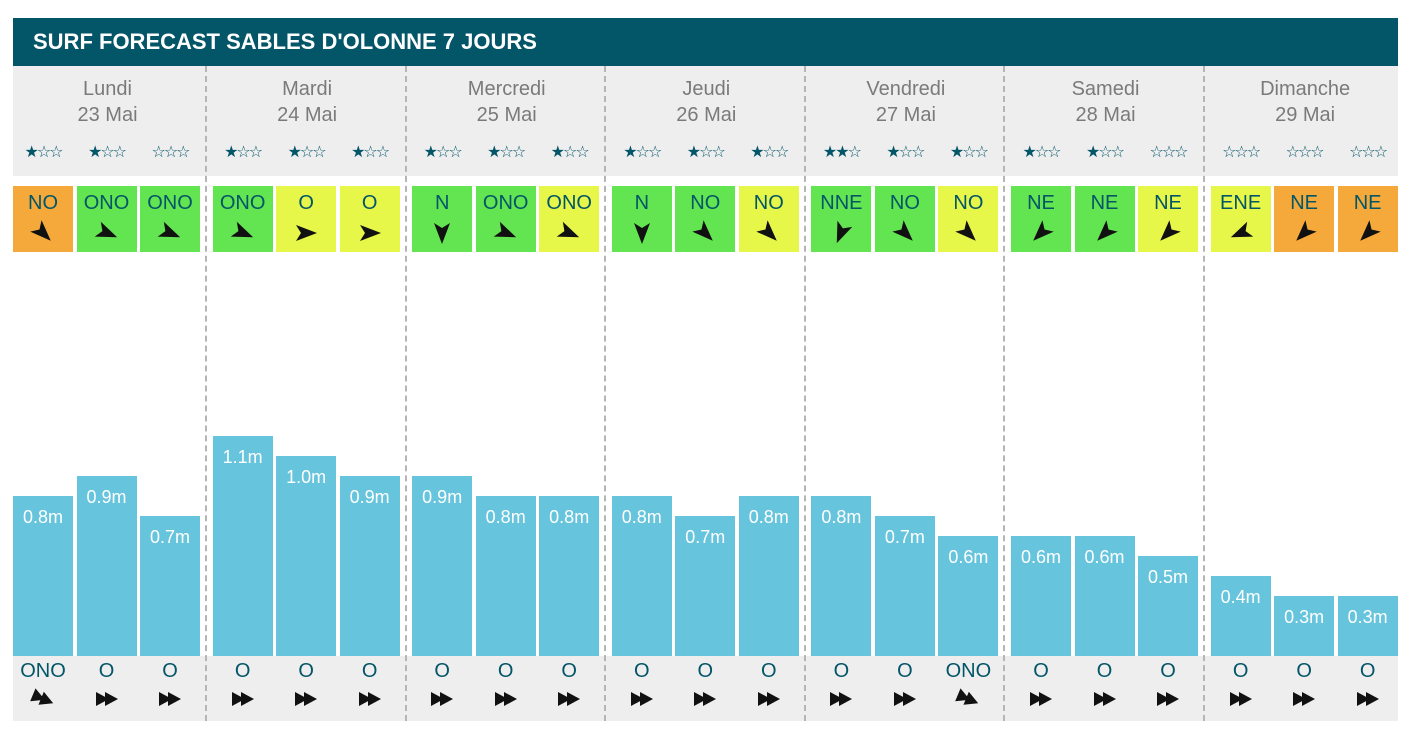  What do you see at coordinates (306, 477) in the screenshot?
I see `wave-height-label: 1.0m` at bounding box center [306, 477].